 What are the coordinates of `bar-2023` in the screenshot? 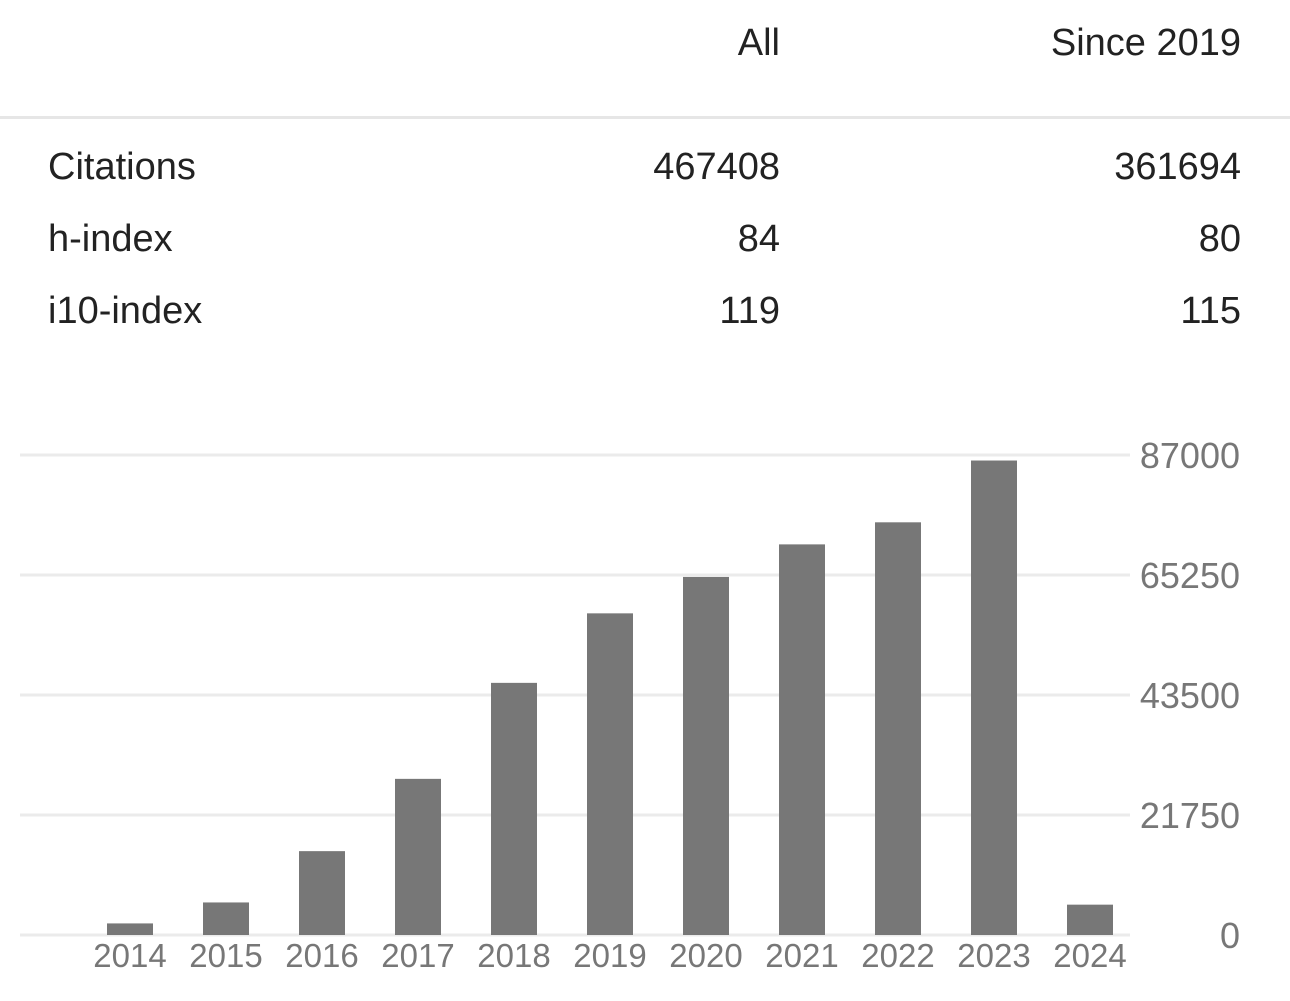 It's located at (994, 697).